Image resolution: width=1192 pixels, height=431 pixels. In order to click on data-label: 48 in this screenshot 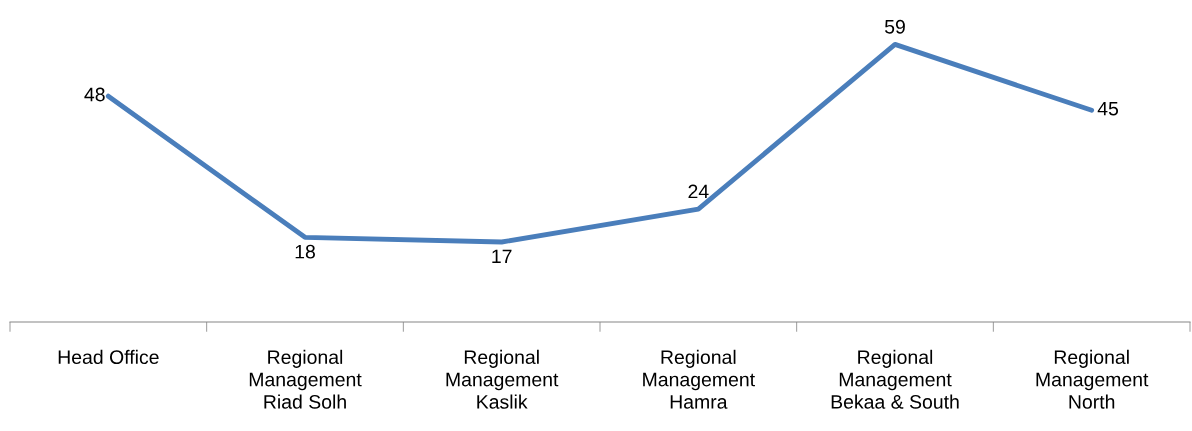, I will do `click(94, 94)`.